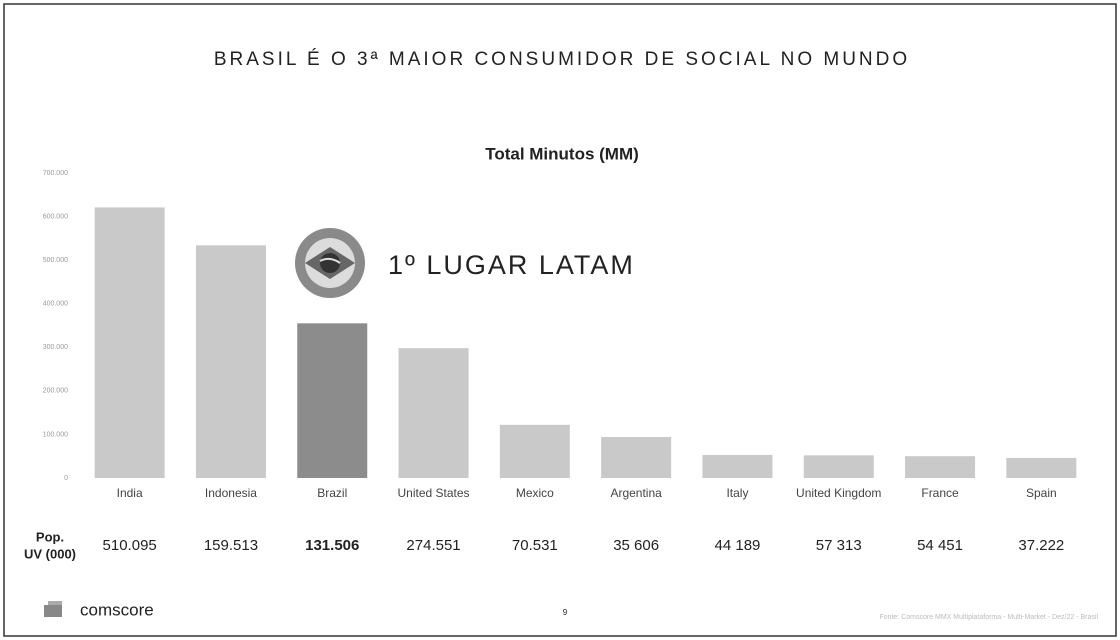 The width and height of the screenshot is (1120, 640). Describe the element at coordinates (636, 493) in the screenshot. I see `x-tick-label: Argentina` at that location.